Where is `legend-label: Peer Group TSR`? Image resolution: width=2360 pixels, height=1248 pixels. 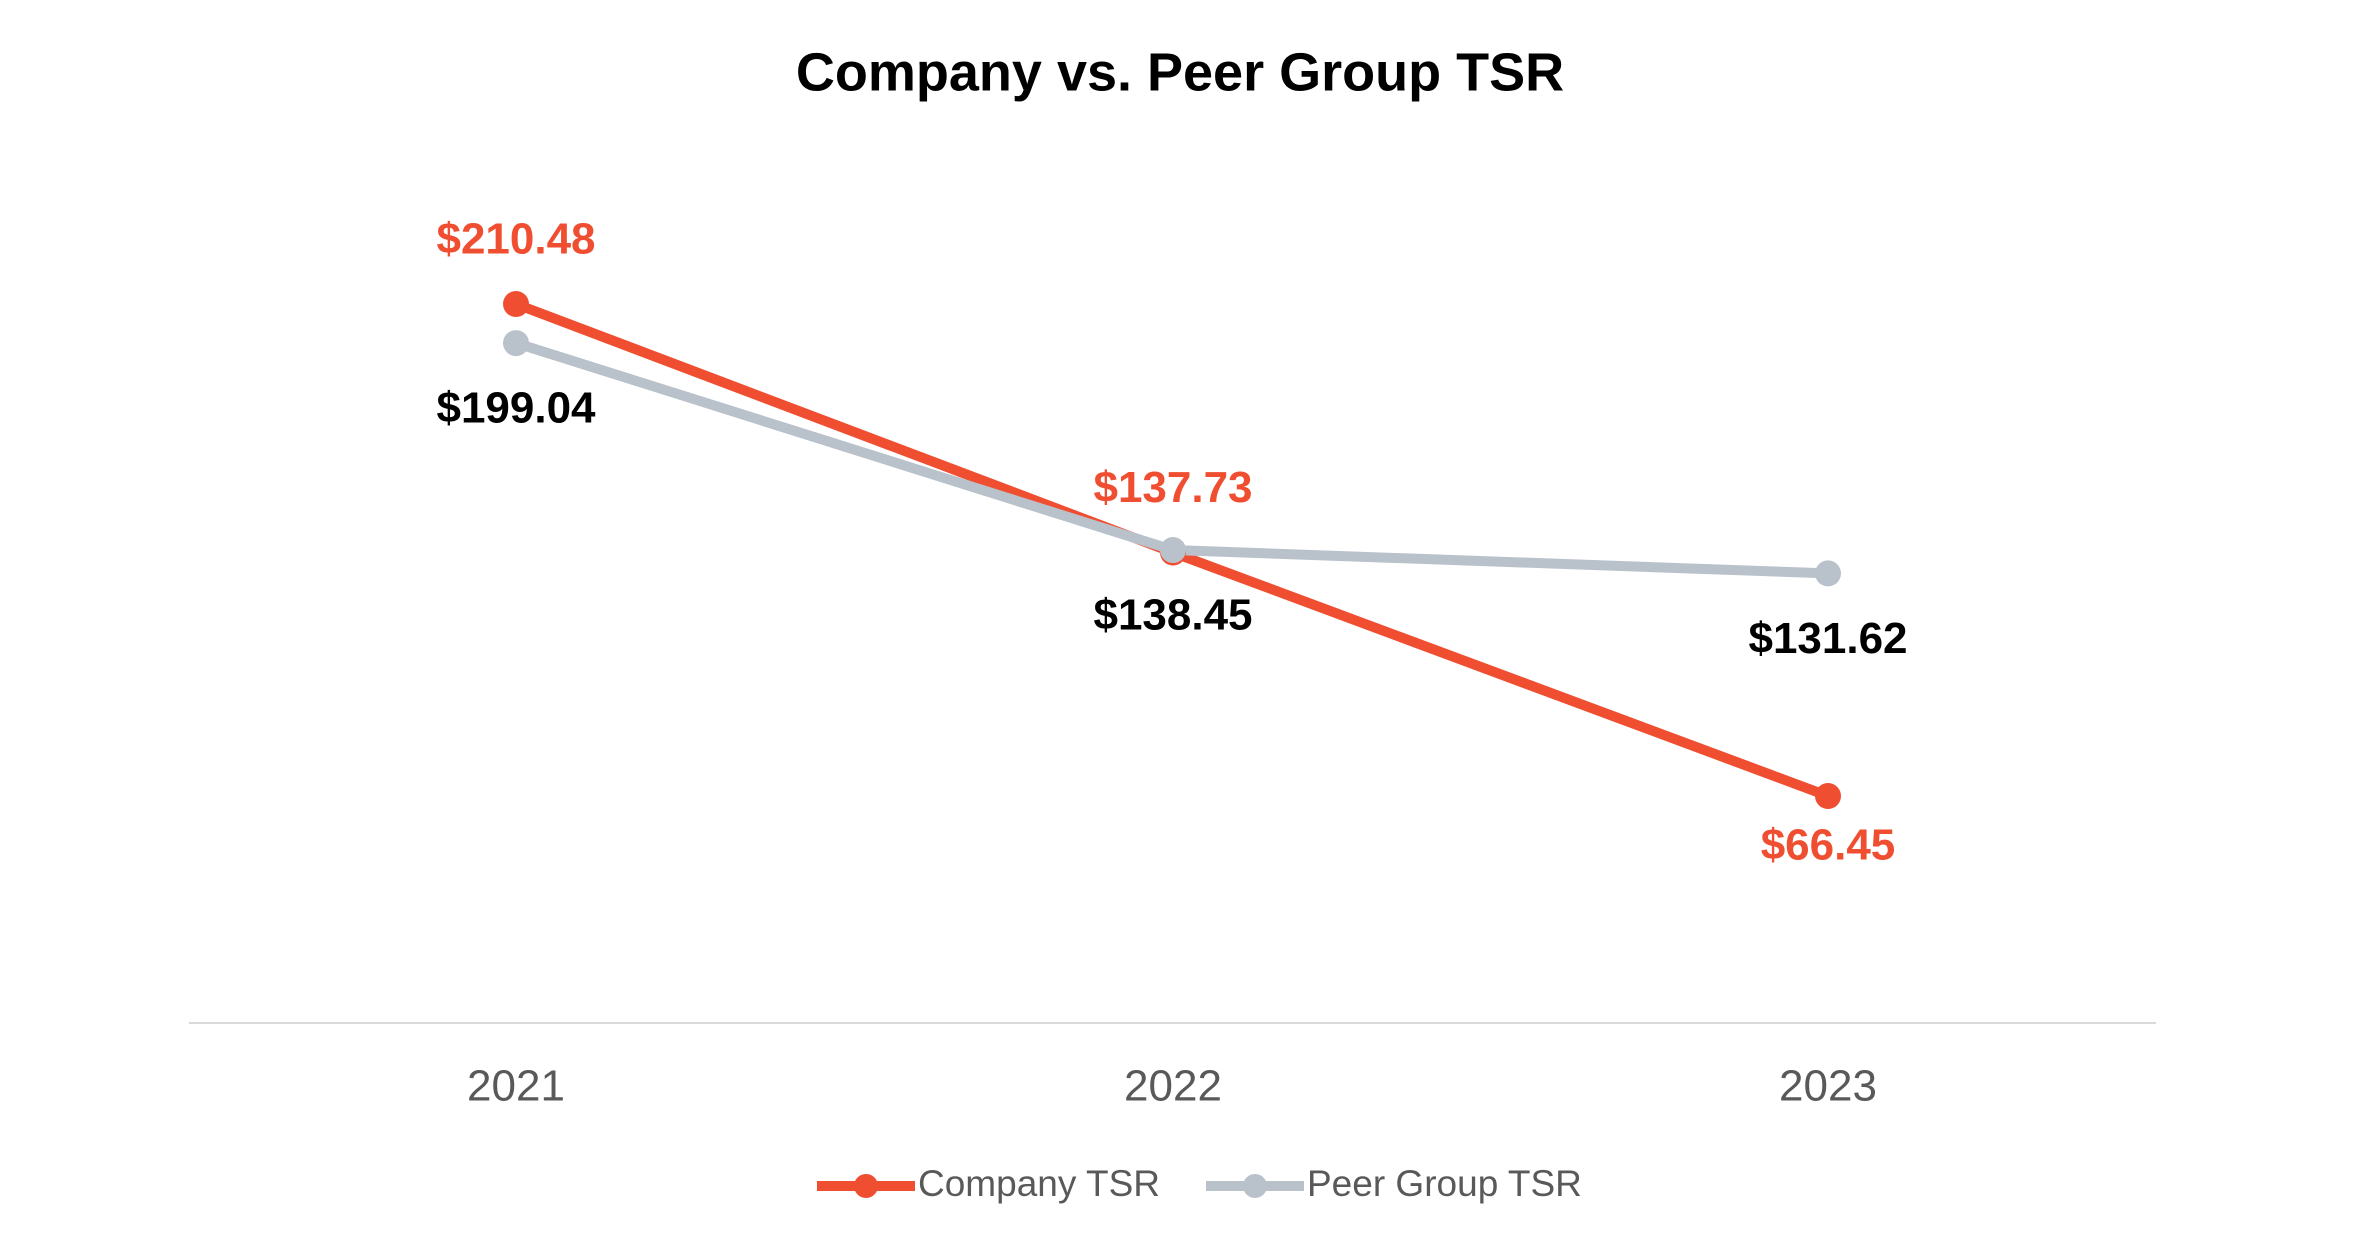
legend-label: Peer Group TSR is located at coordinates (1444, 1183).